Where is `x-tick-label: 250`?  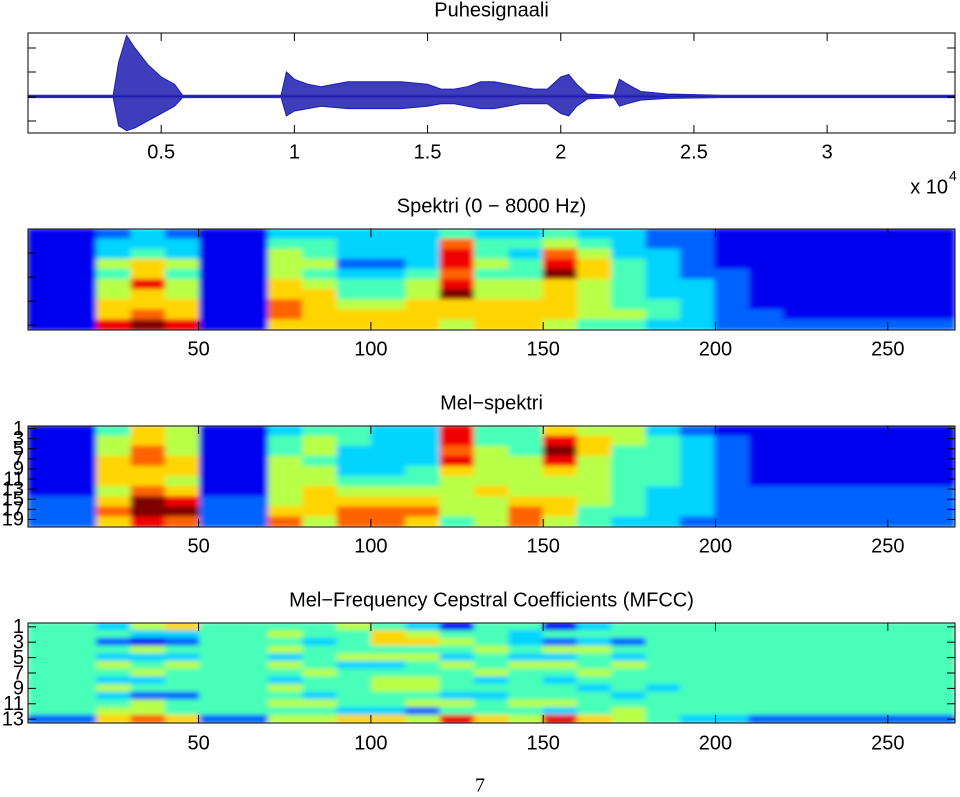
x-tick-label: 250 is located at coordinates (887, 349).